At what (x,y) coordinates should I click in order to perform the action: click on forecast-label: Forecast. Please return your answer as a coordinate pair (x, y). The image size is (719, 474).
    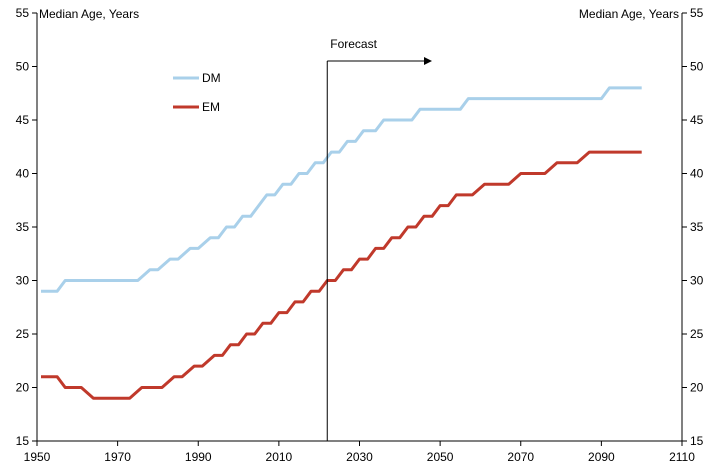
    Looking at the image, I should click on (353, 44).